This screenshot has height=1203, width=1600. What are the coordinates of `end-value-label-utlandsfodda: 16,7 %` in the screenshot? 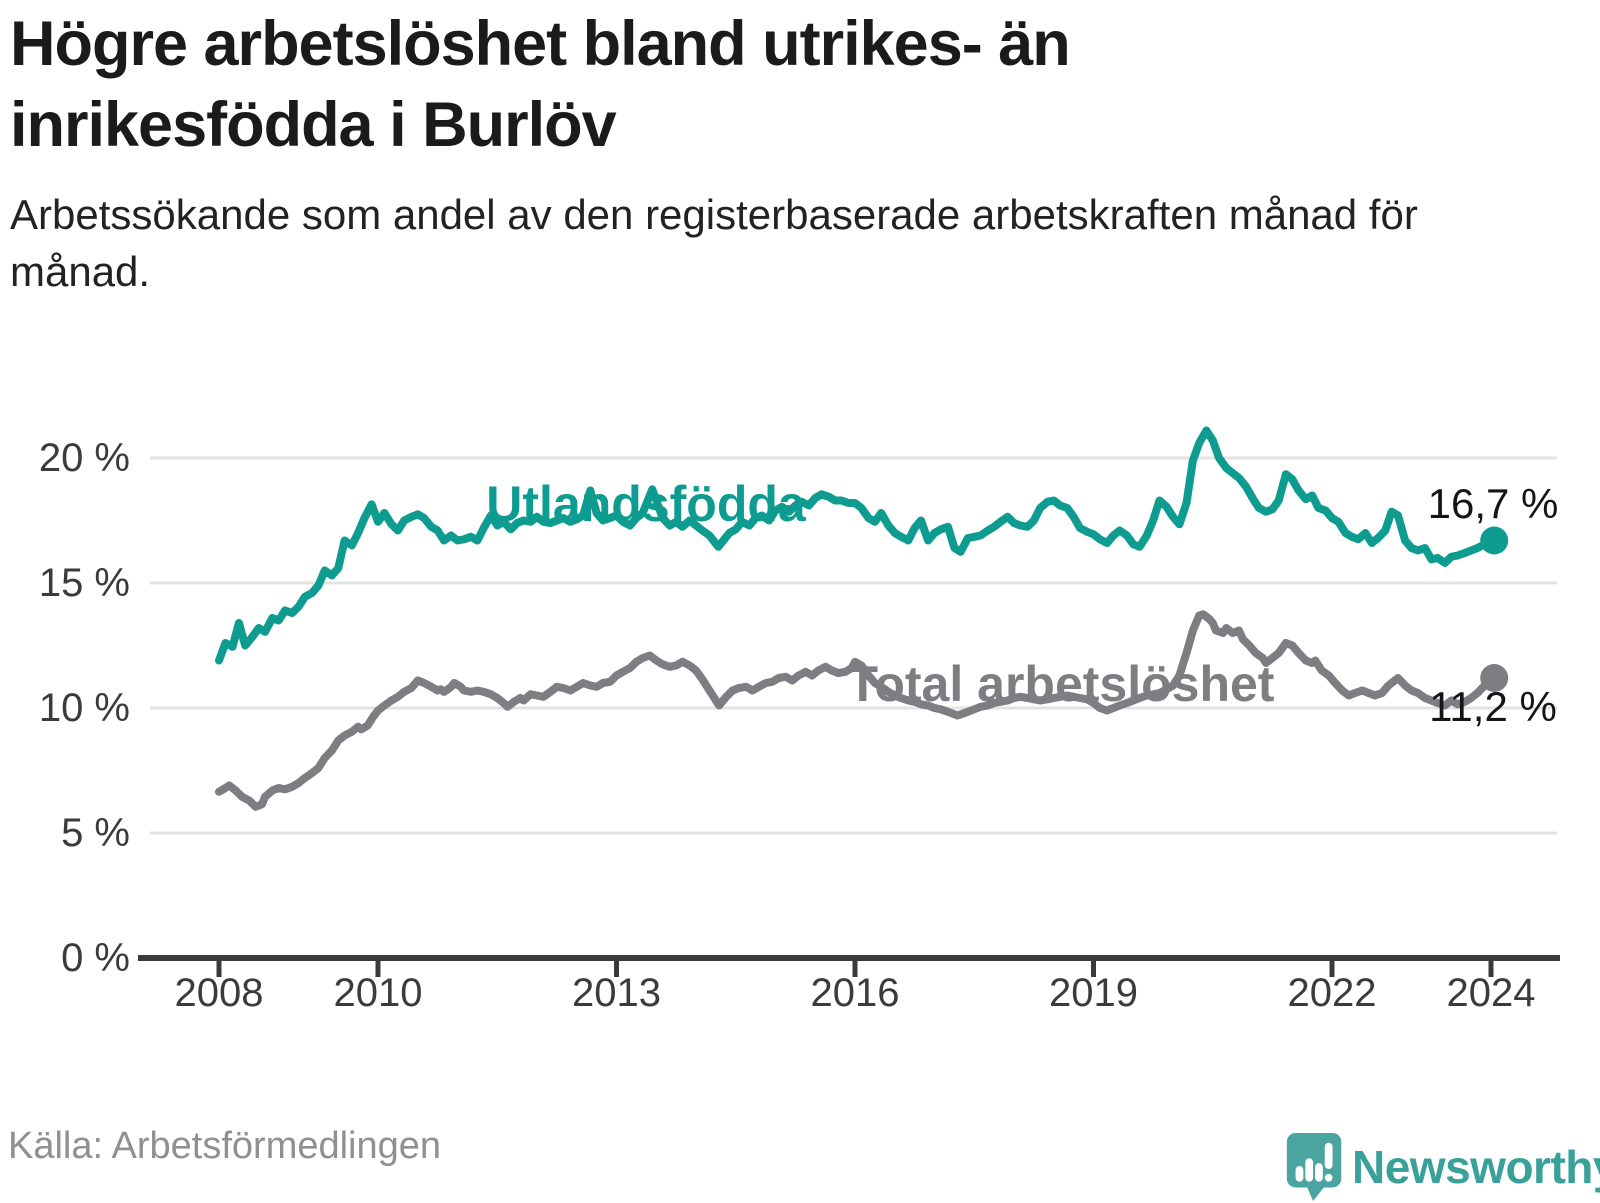 It's located at (1493, 503).